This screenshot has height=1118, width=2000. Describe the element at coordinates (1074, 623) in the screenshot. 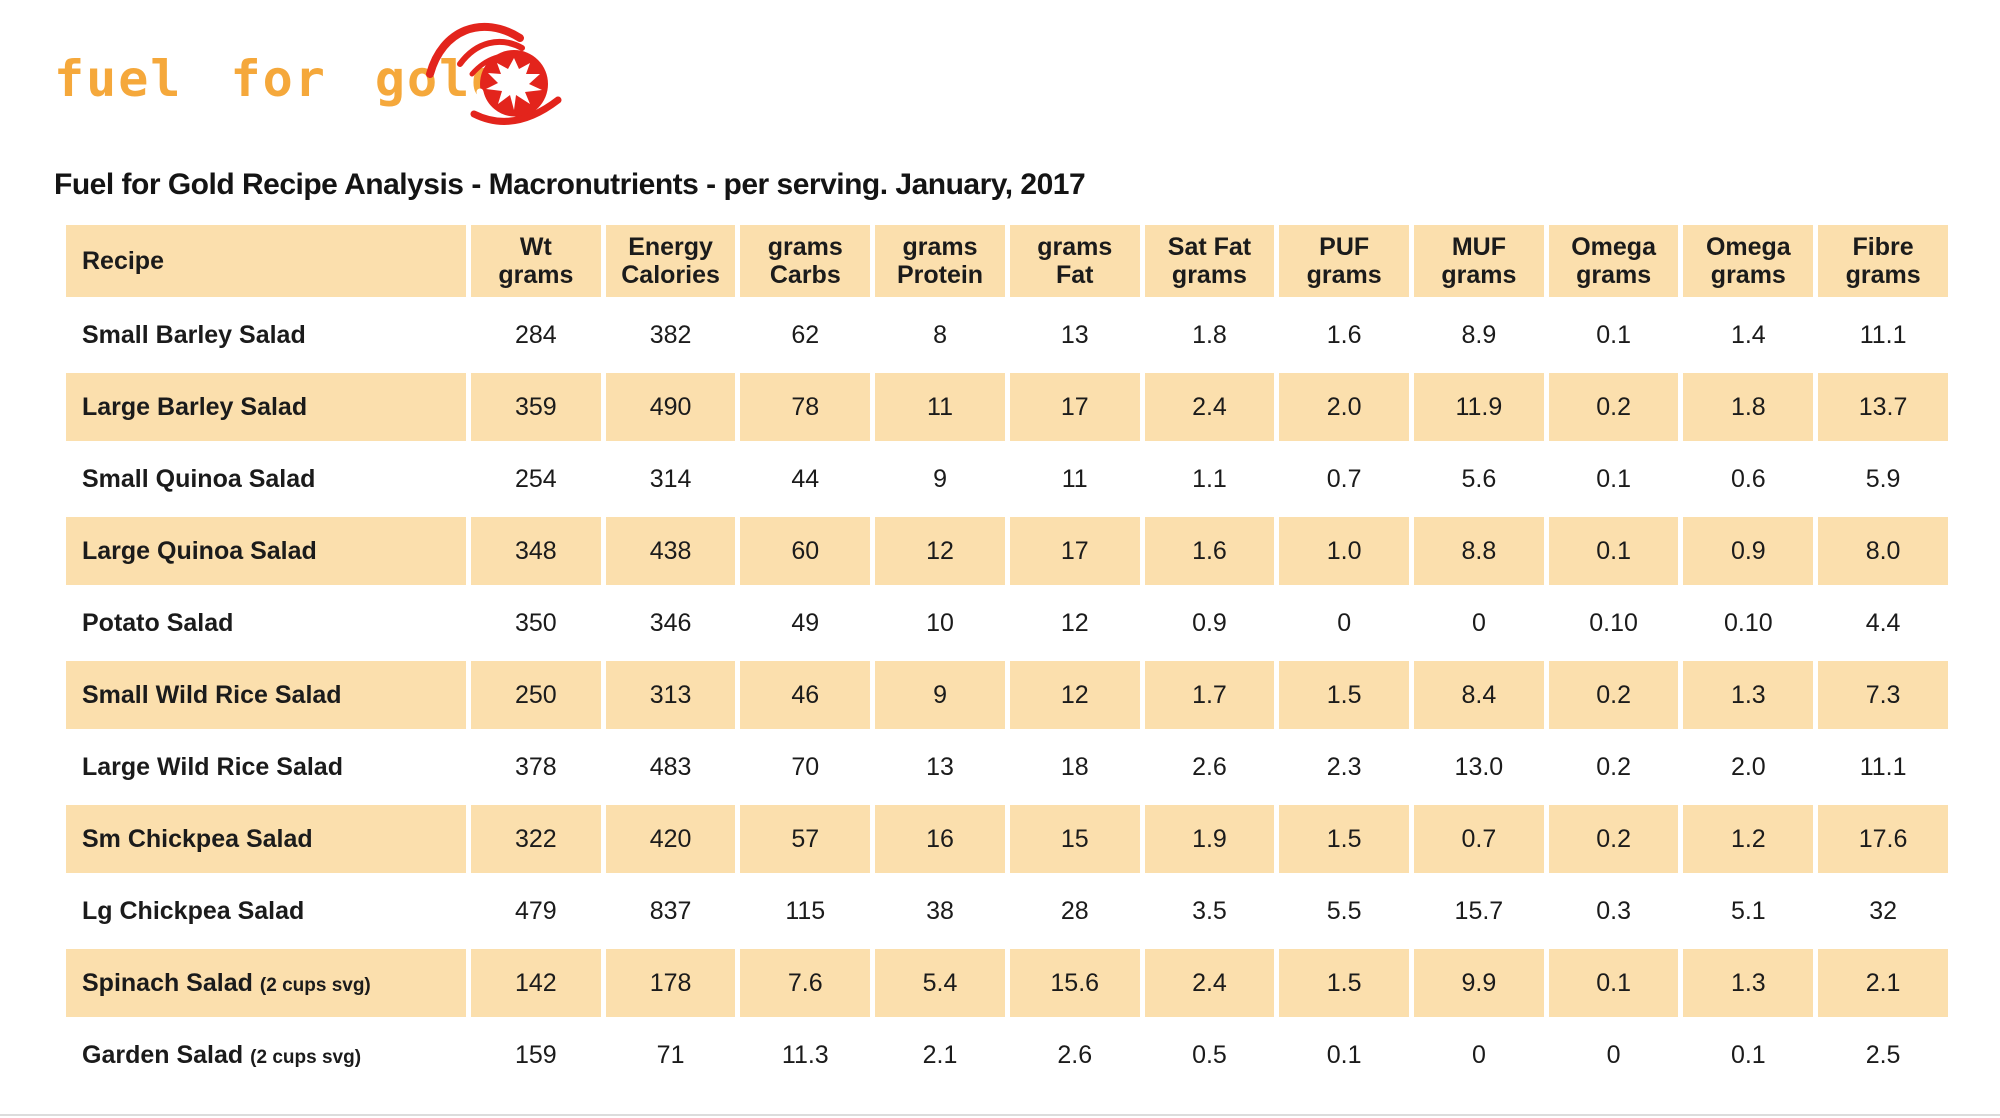

I see `table-cell-fat: 12` at that location.